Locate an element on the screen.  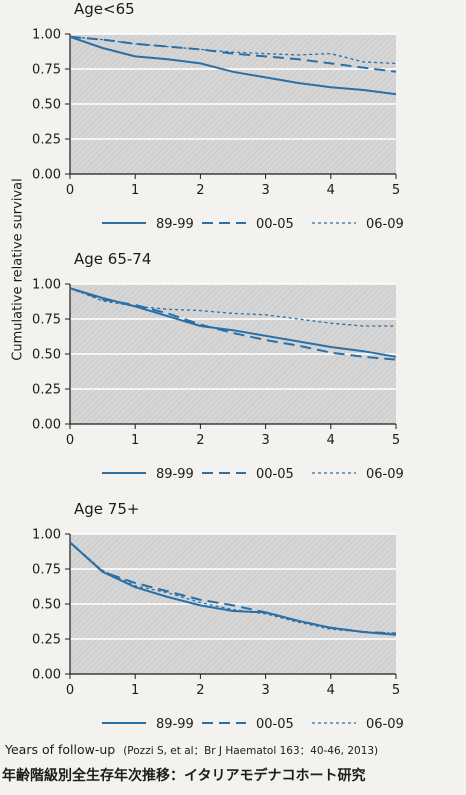
panel-title: Age<65 is located at coordinates (104, 9).